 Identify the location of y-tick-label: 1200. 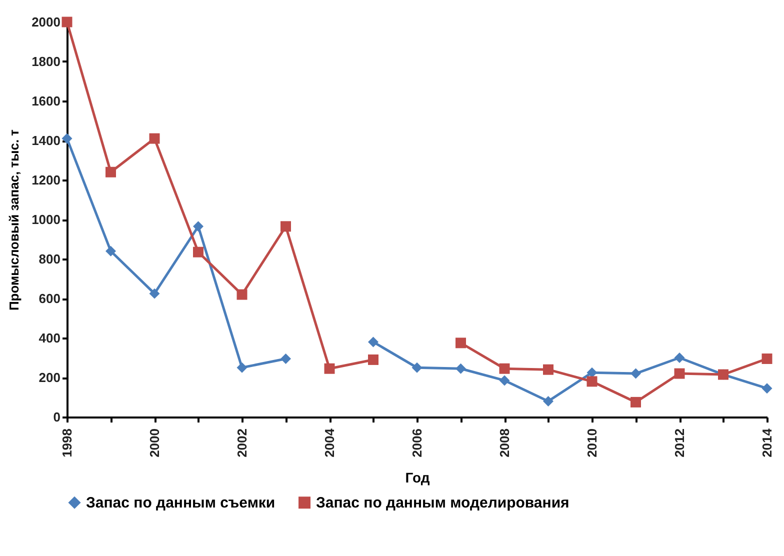
(46, 180).